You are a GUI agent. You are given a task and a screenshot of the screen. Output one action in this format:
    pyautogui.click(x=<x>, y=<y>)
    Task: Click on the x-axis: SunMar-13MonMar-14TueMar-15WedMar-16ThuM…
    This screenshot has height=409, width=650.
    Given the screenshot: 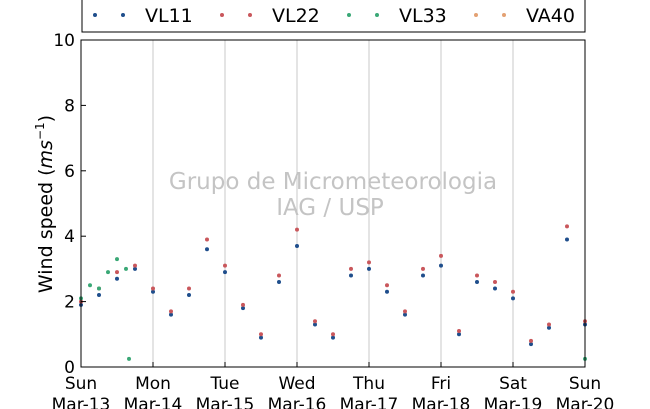 What is the action you would take?
    pyautogui.click(x=333, y=385)
    